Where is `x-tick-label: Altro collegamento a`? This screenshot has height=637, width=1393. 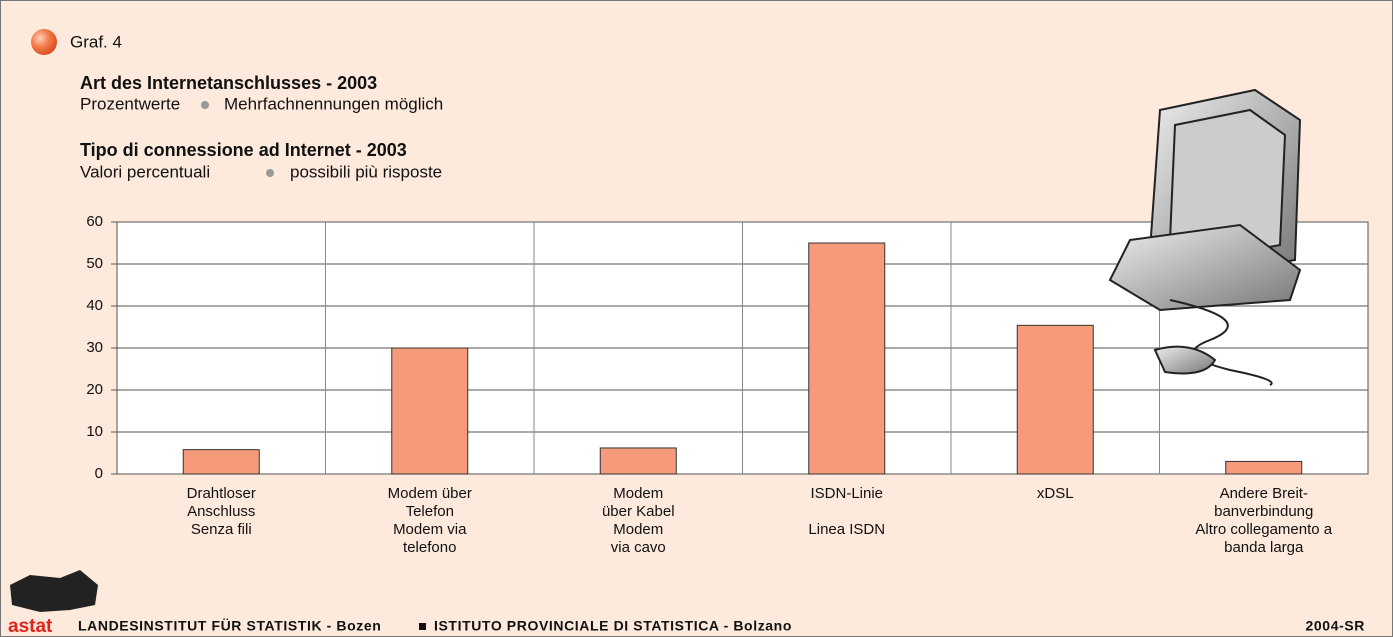 x-tick-label: Altro collegamento a is located at coordinates (1263, 529).